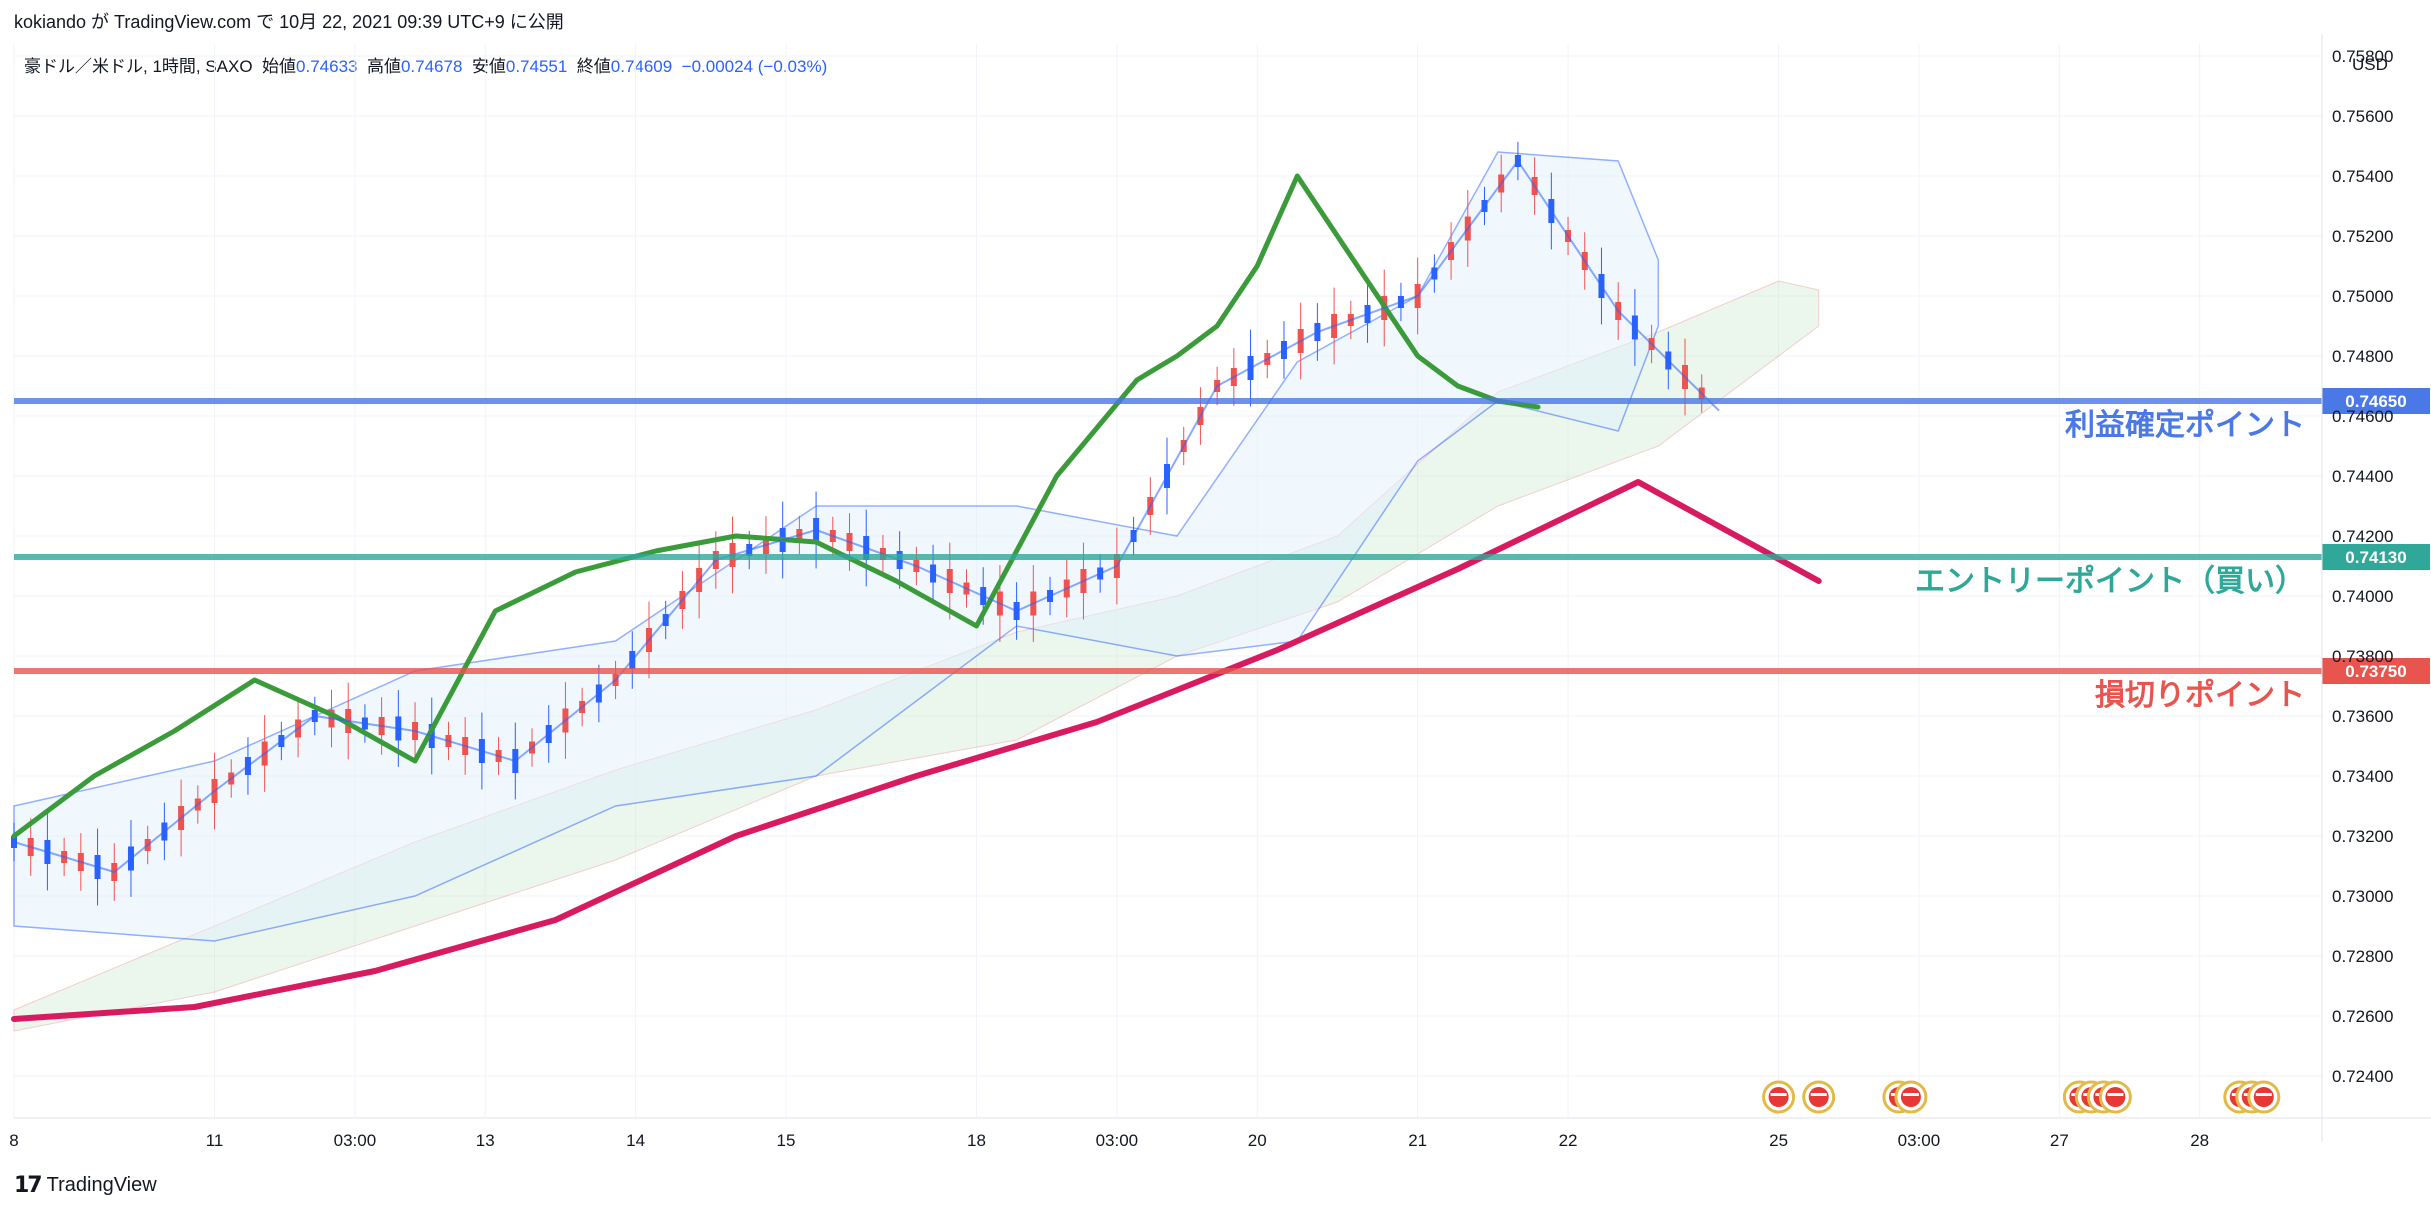  What do you see at coordinates (2059, 1140) in the screenshot?
I see `time-tick-label: 27` at bounding box center [2059, 1140].